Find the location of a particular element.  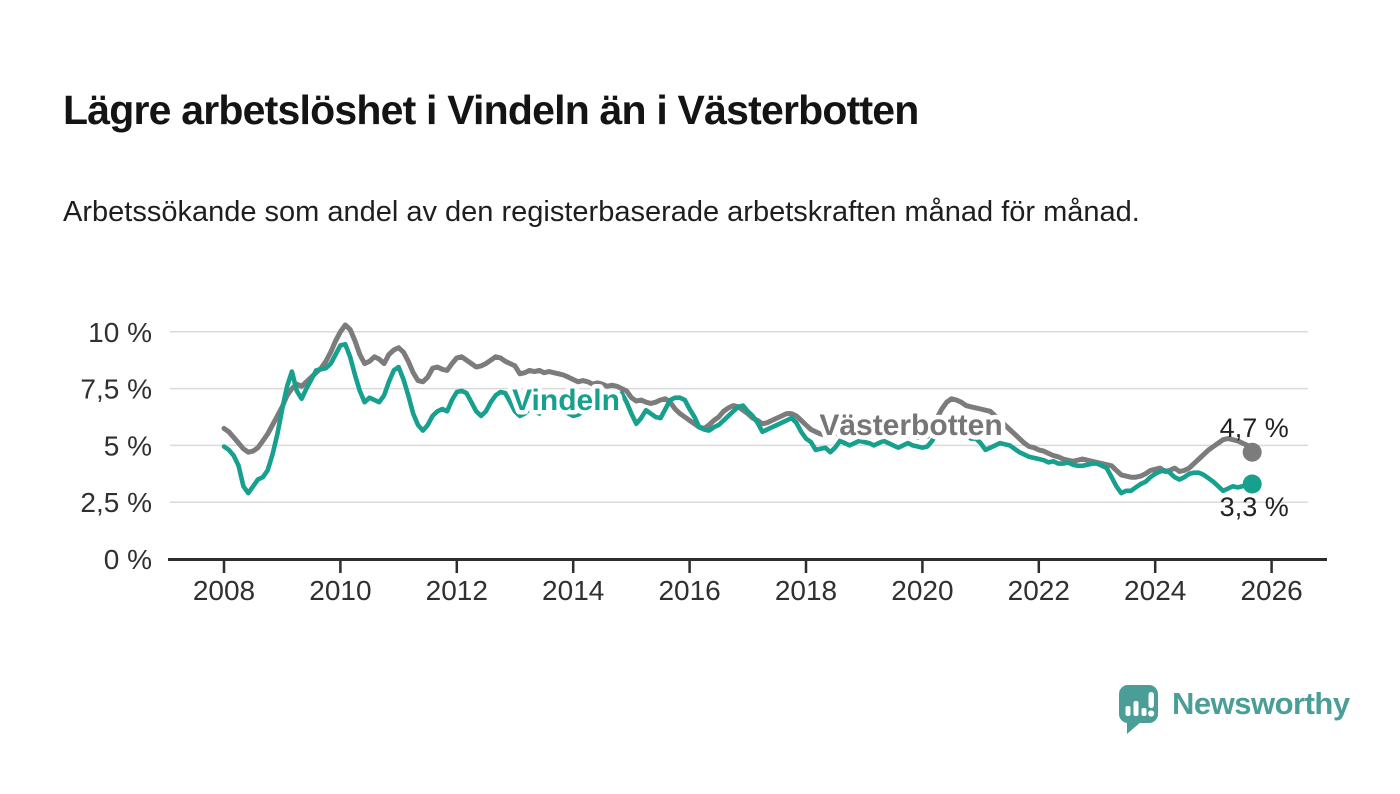

series-end-value-vasterbotten: 4,7 % is located at coordinates (1254, 428).